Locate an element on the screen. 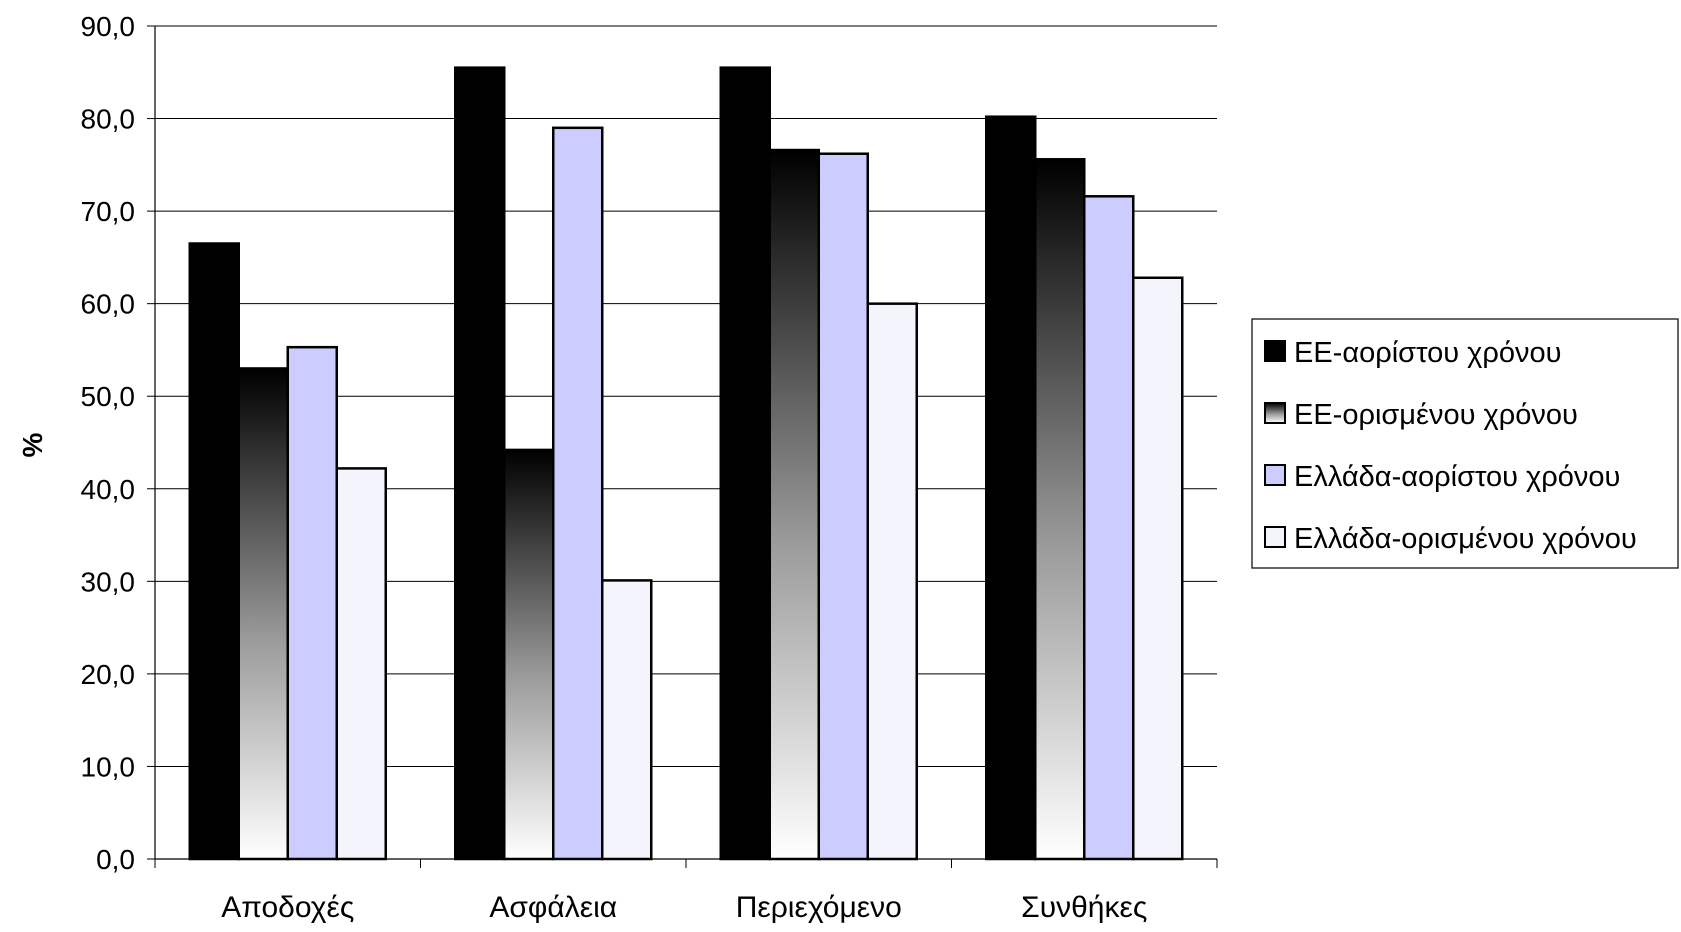  x-category-label: Περιεχόμενο is located at coordinates (819, 907).